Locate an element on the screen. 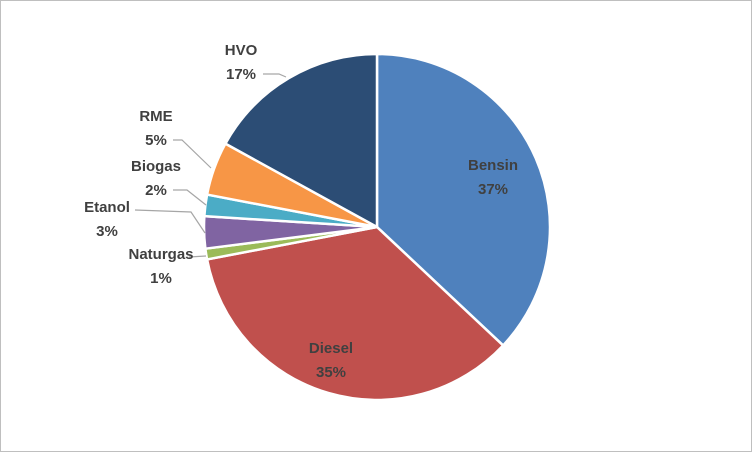  value-label-rme: 5% is located at coordinates (156, 140).